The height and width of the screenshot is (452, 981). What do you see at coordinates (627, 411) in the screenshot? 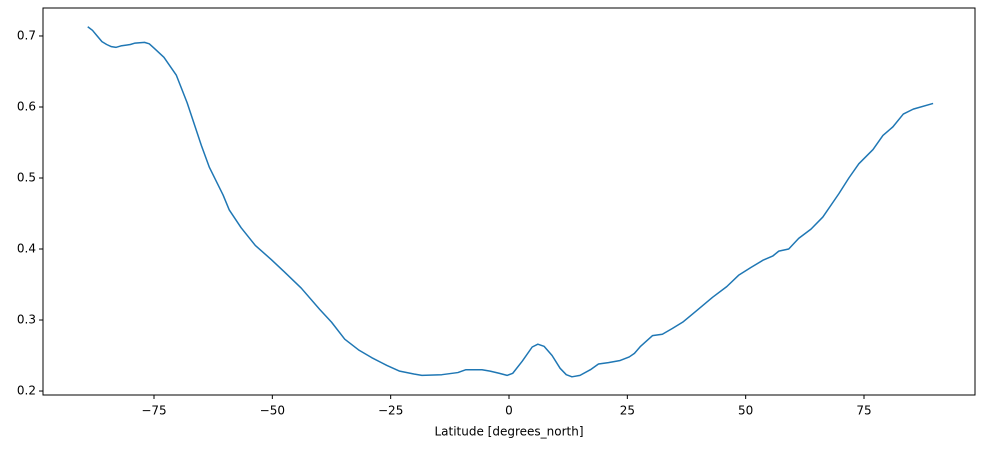
I see `x-tick-label: 25` at bounding box center [627, 411].